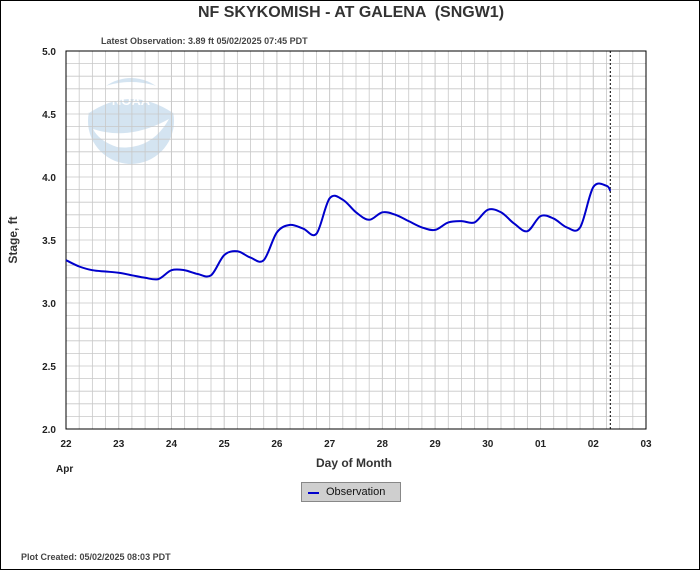 The height and width of the screenshot is (571, 700). I want to click on chart-legend: Observation, so click(351, 492).